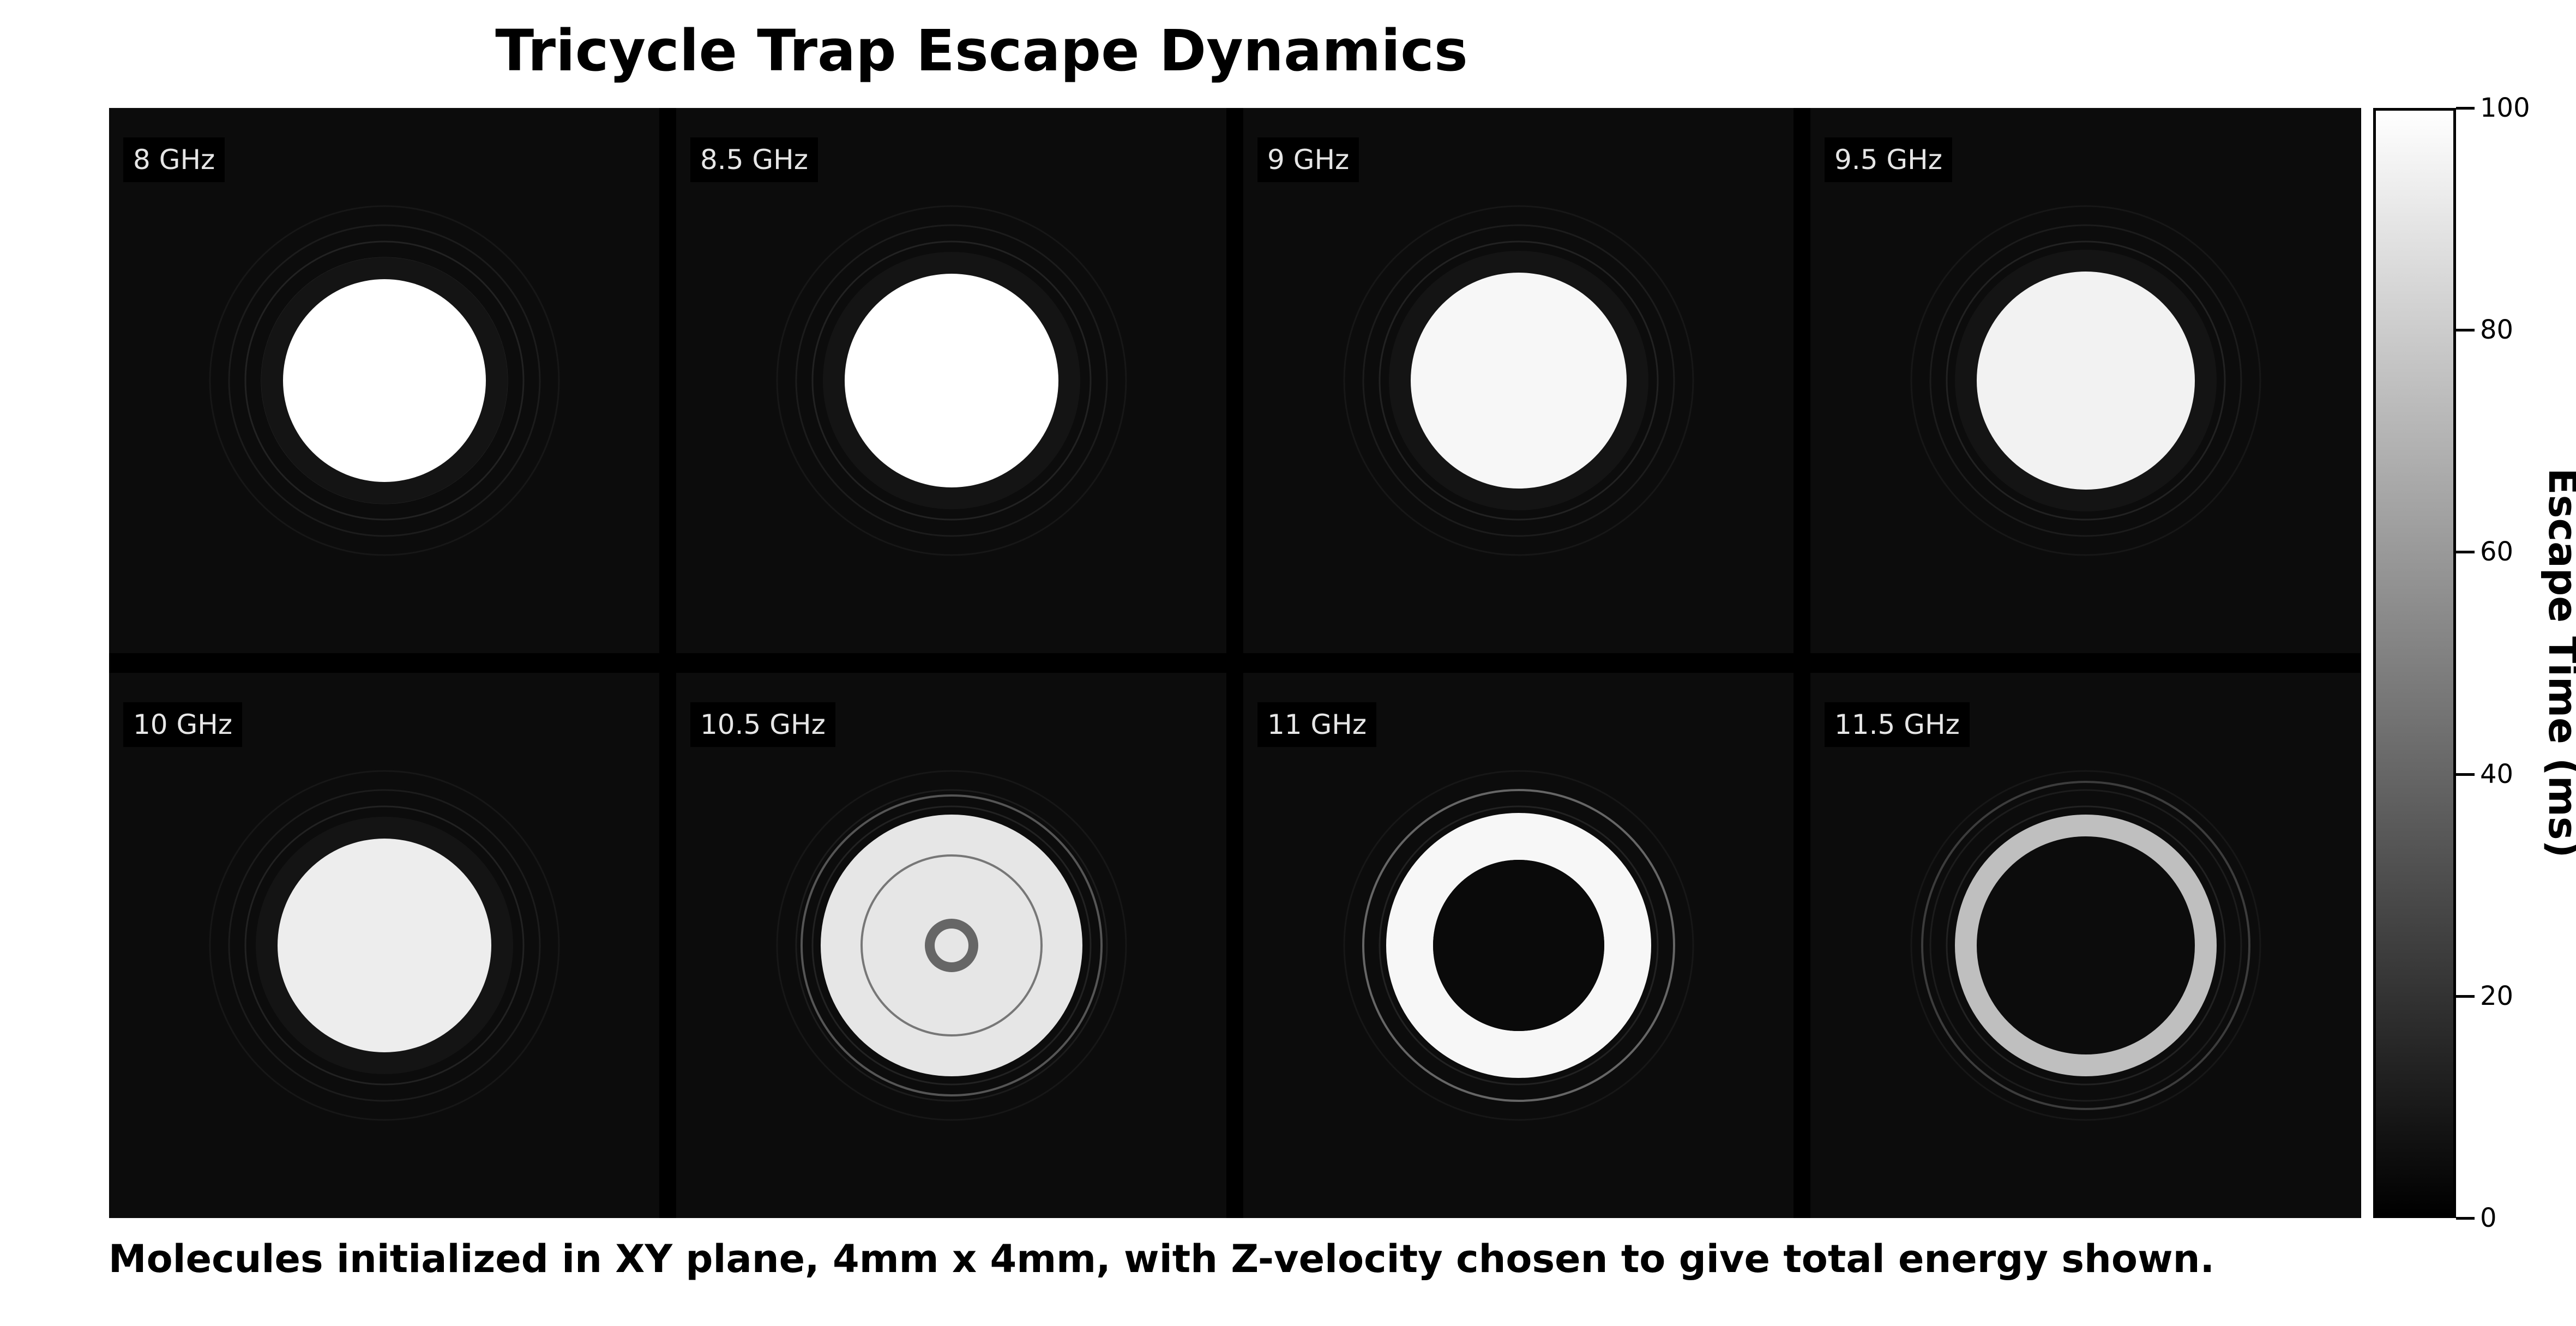  What do you see at coordinates (762, 724) in the screenshot?
I see `panel-label: 10.5 GHz` at bounding box center [762, 724].